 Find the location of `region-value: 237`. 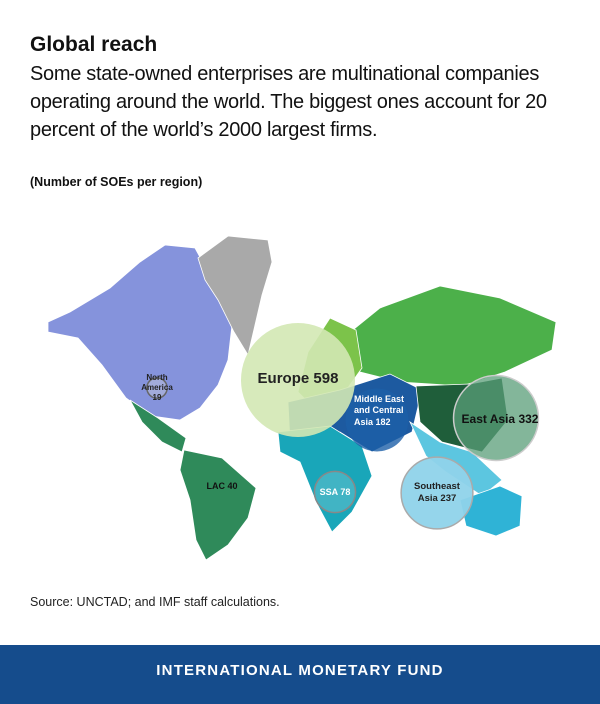

region-value: 237 is located at coordinates (448, 498).